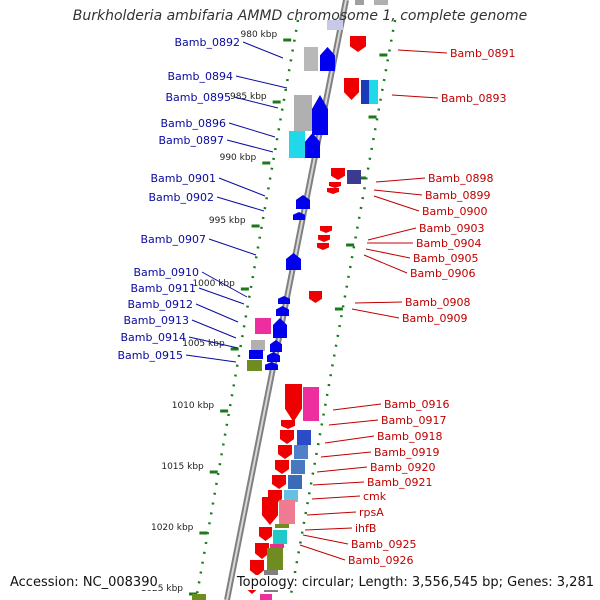  Describe the element at coordinates (457, 195) in the screenshot. I see `right-gene-label: Bamb_0899` at that location.